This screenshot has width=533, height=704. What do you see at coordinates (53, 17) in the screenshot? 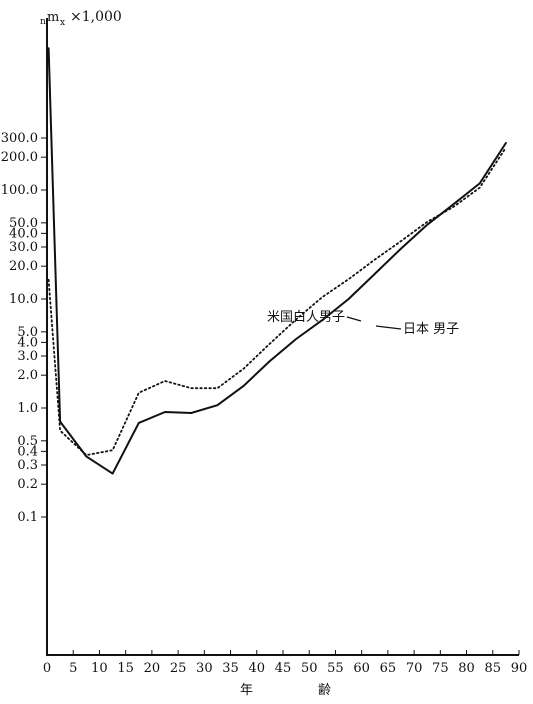
I see `ylabel-main: m` at bounding box center [53, 17].